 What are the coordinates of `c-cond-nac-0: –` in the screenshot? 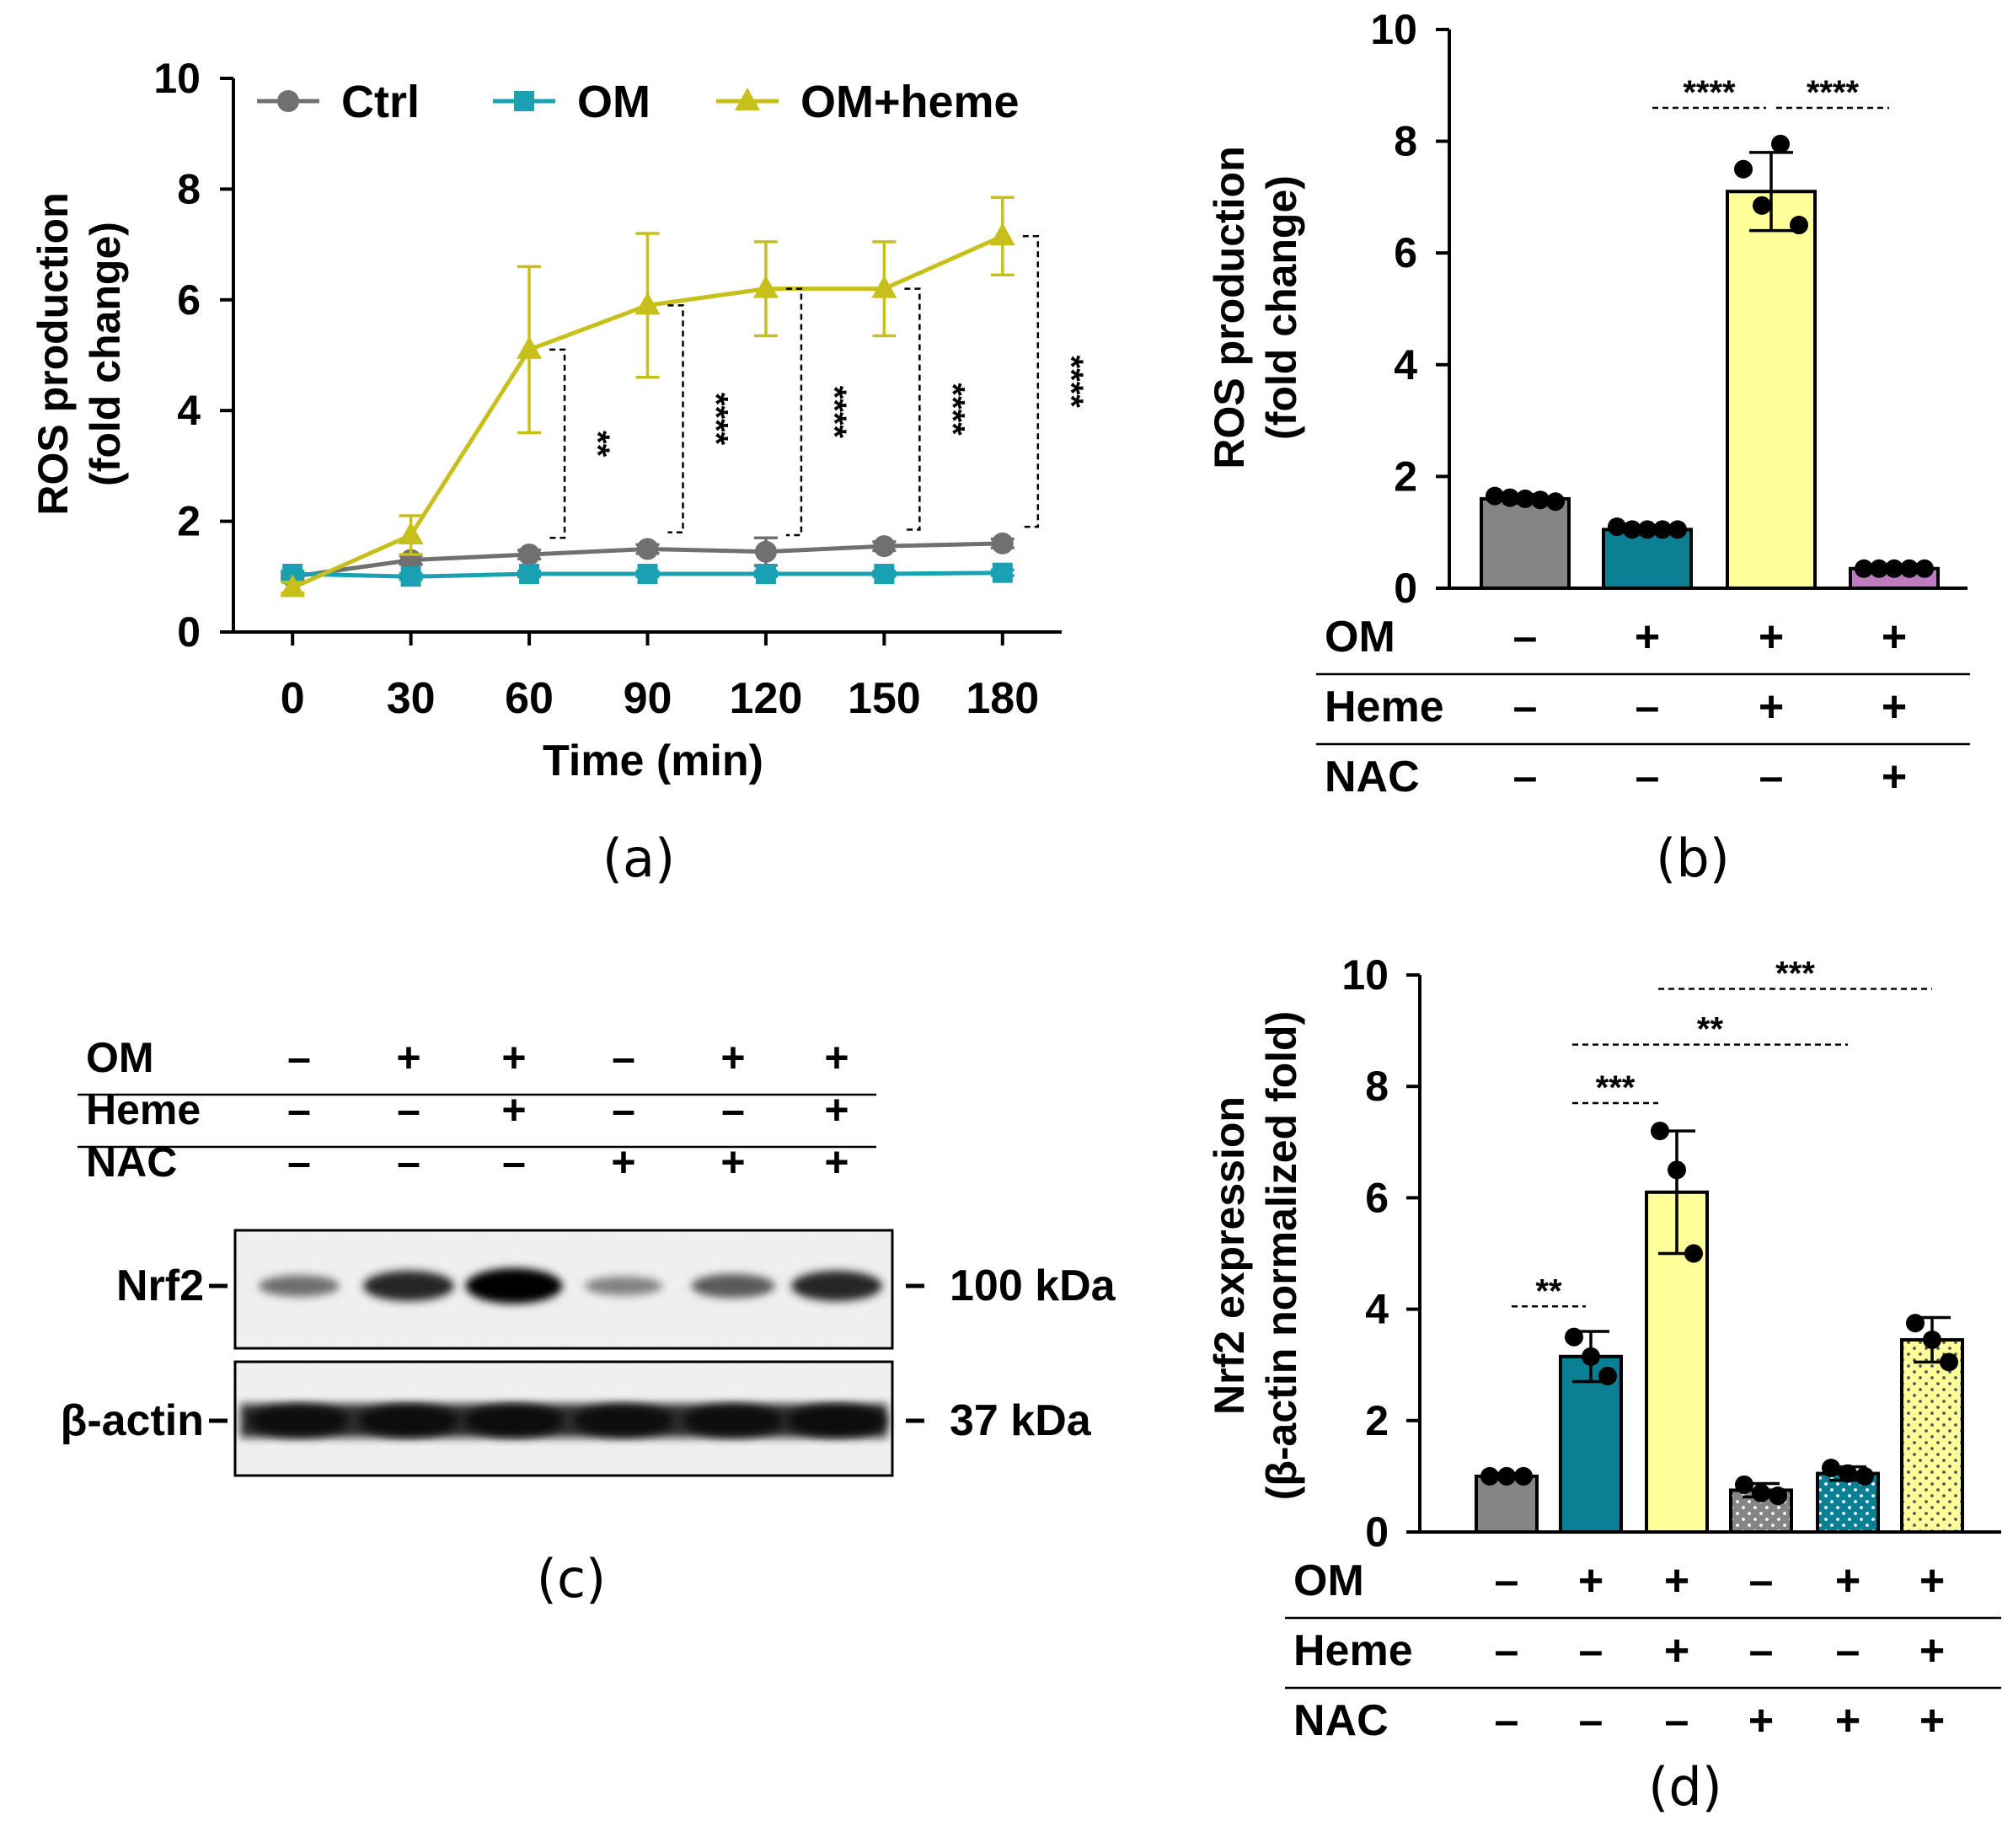 It's located at (299, 1162).